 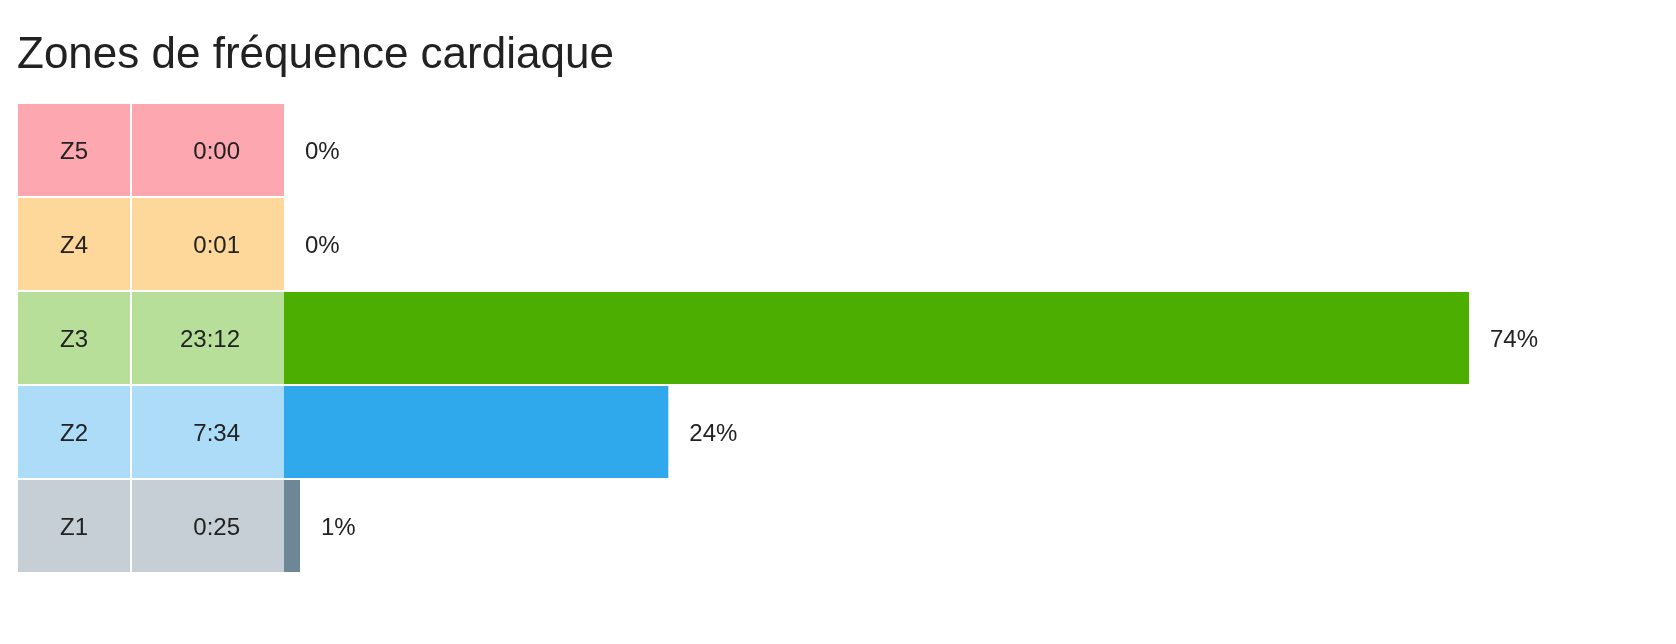 I want to click on text: 0:25, so click(x=216, y=526).